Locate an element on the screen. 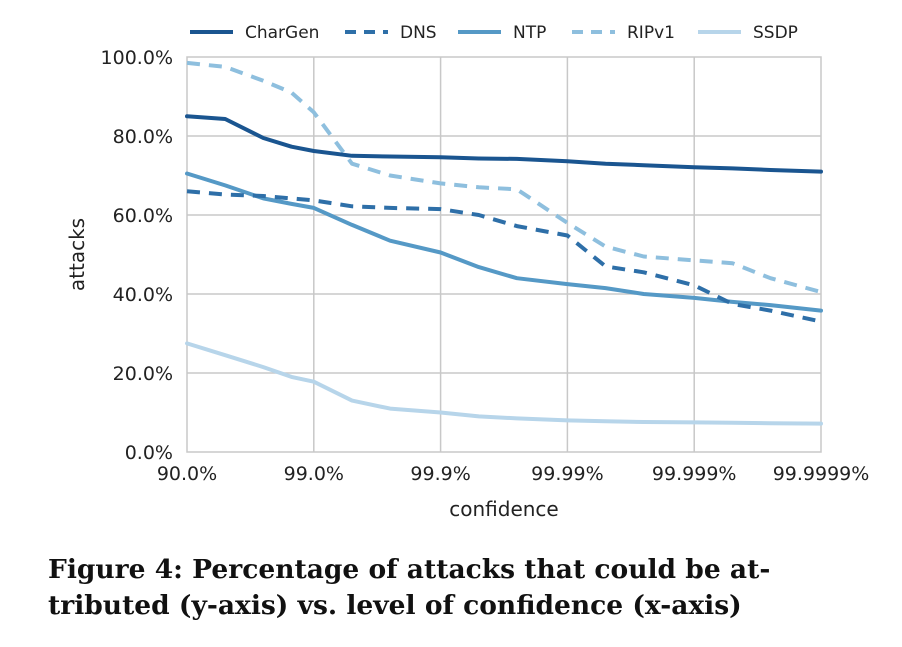 The width and height of the screenshot is (902, 647). y-tick-label: 80.0% is located at coordinates (143, 137).